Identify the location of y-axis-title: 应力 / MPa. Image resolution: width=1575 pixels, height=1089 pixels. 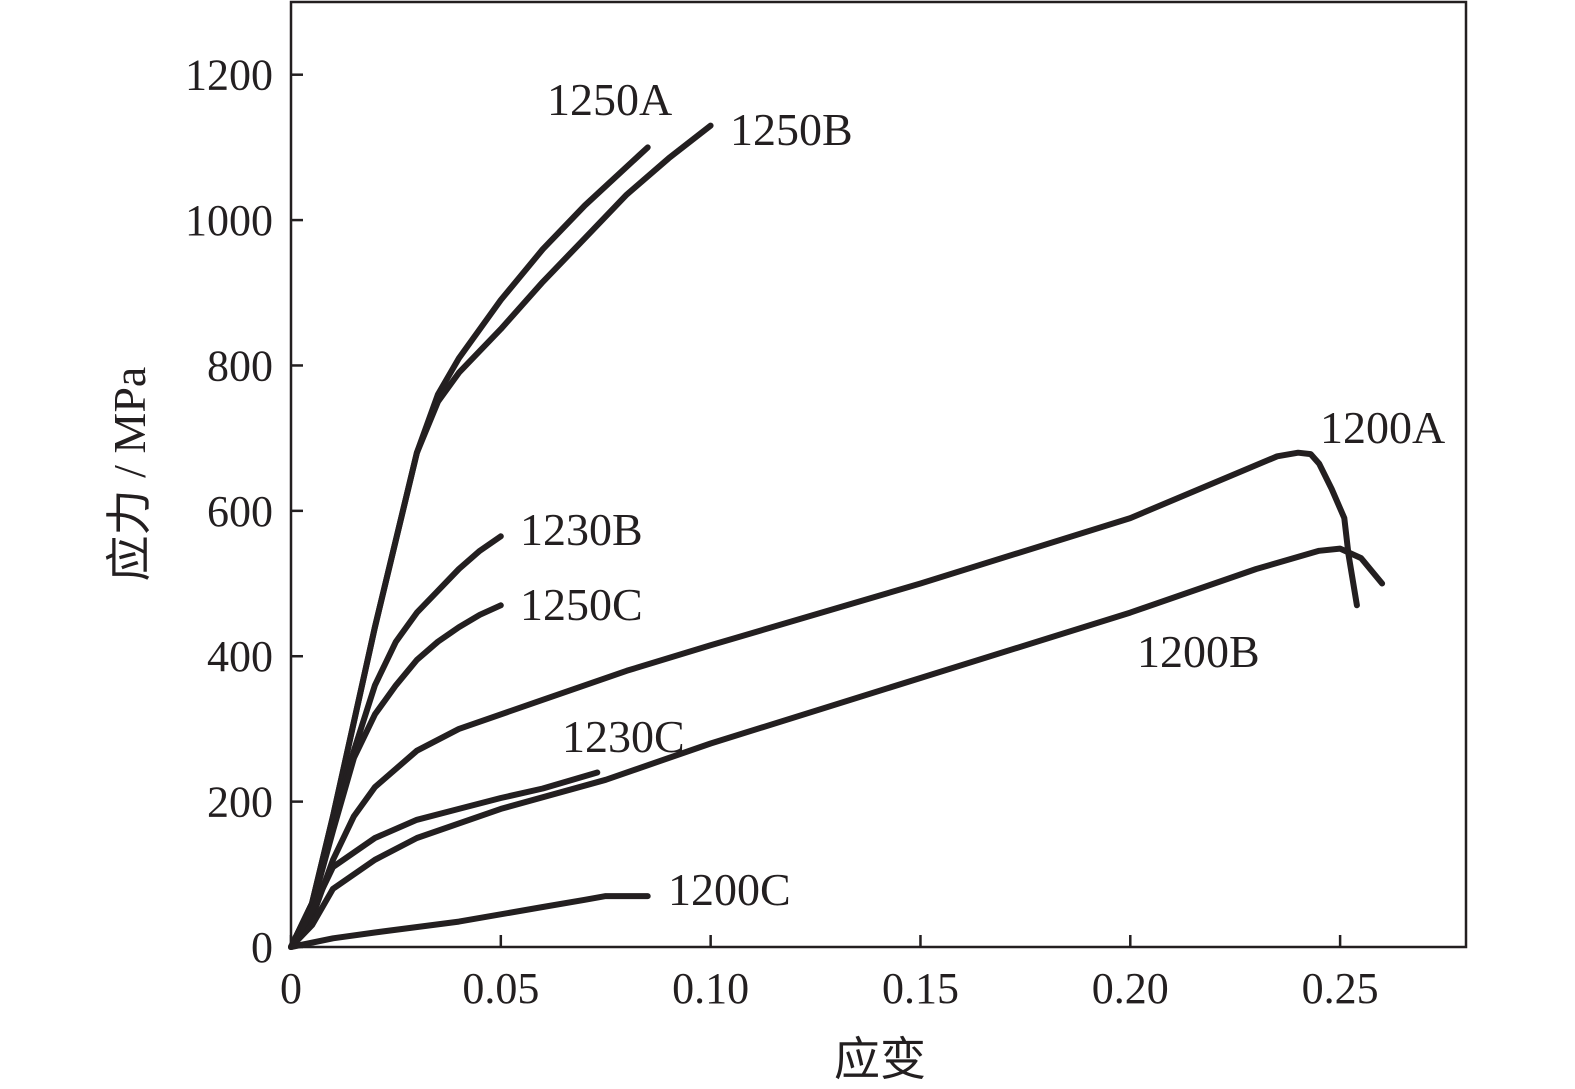
(129, 474).